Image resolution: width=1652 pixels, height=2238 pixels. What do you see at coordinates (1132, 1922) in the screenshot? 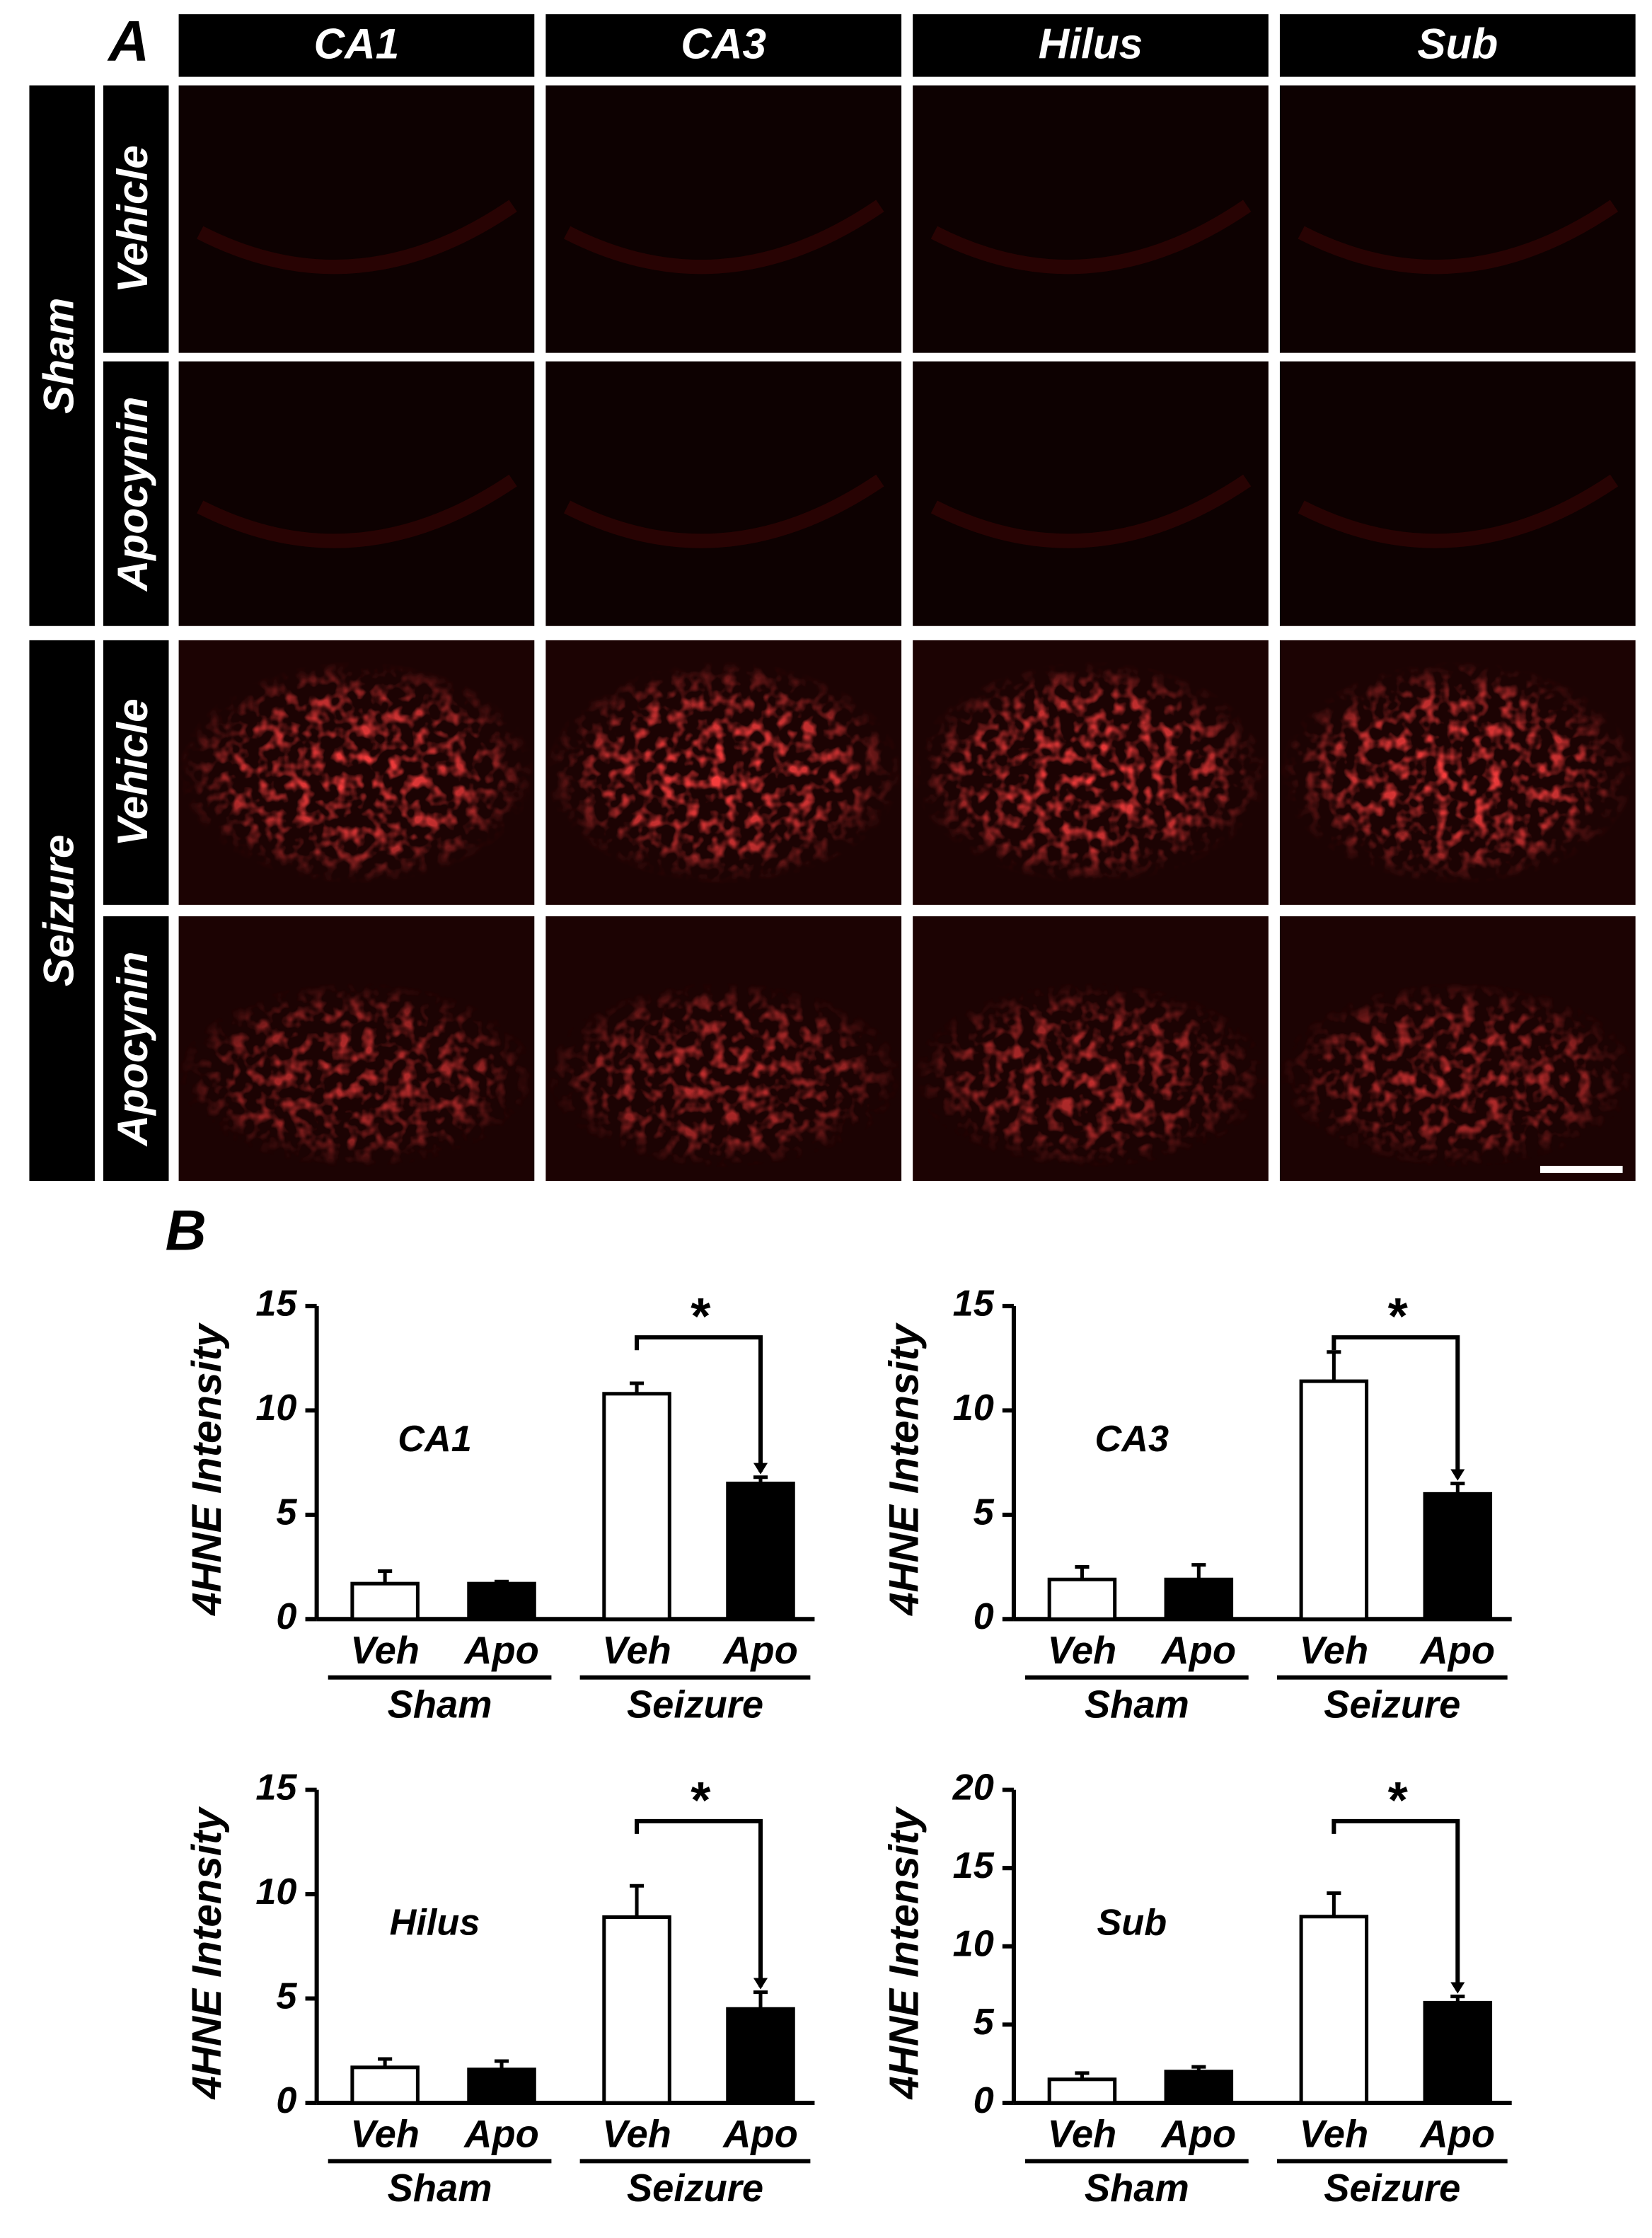
I see `chart-title: Sub` at bounding box center [1132, 1922].